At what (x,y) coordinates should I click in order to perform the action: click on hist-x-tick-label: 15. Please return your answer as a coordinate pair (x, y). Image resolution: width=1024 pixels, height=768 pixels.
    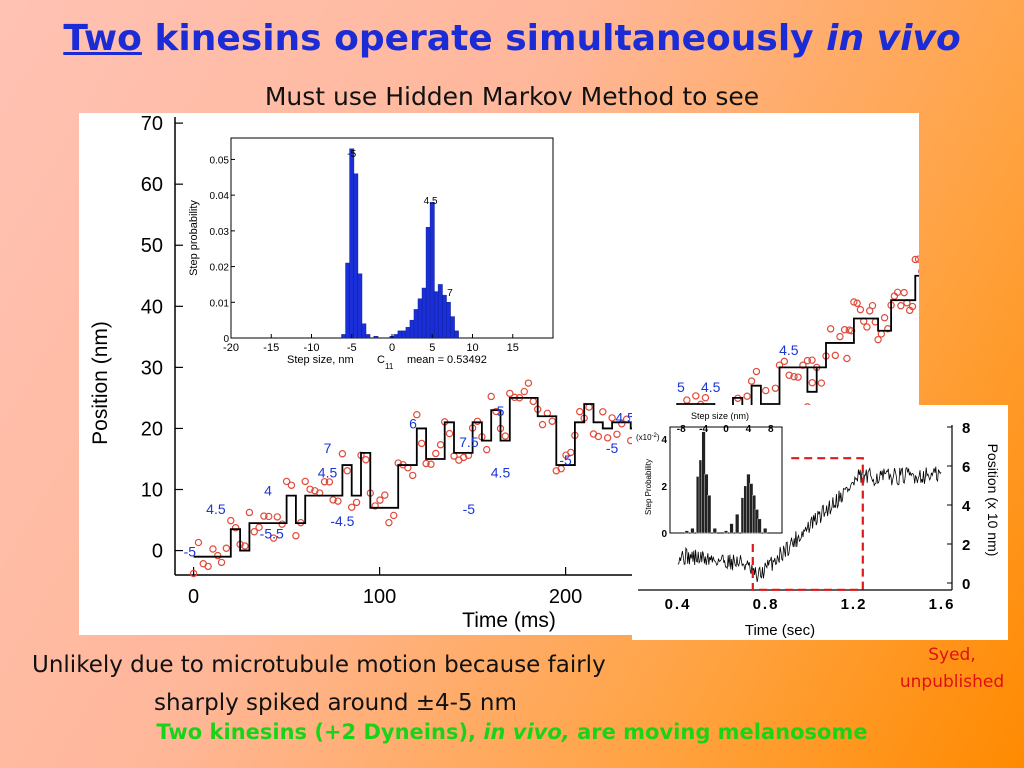
    Looking at the image, I should click on (513, 348).